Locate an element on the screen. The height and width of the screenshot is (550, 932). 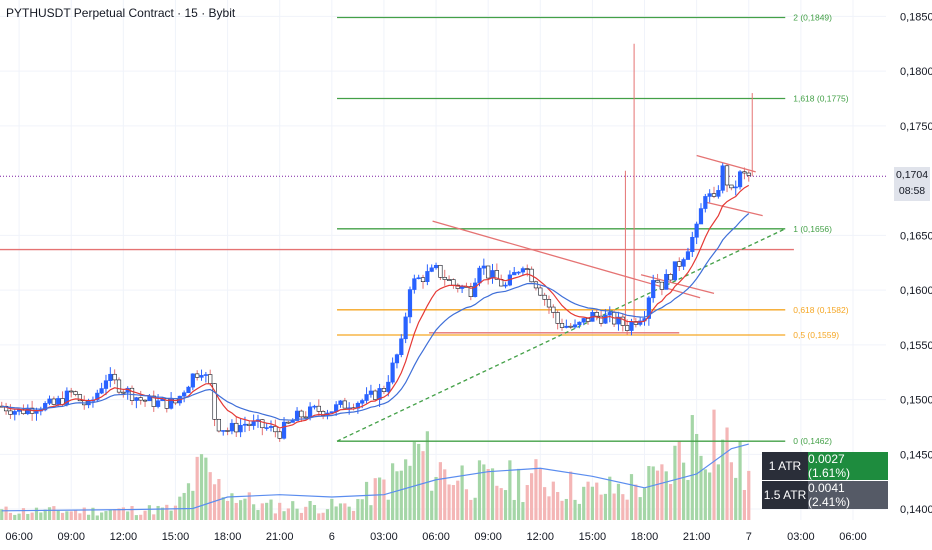
y-tick-label: 0,1550 is located at coordinates (916, 346).